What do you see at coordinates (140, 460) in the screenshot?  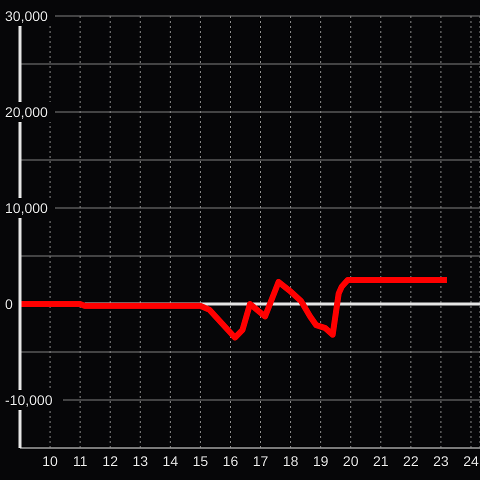 I see `x-tick-label: 13` at bounding box center [140, 460].